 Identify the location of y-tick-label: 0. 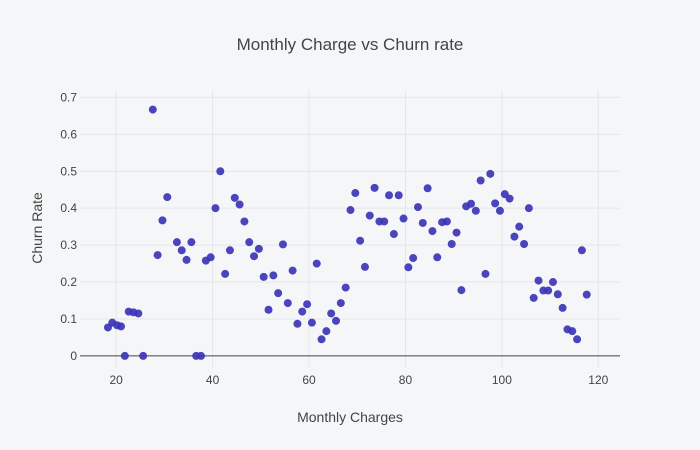
(73, 356).